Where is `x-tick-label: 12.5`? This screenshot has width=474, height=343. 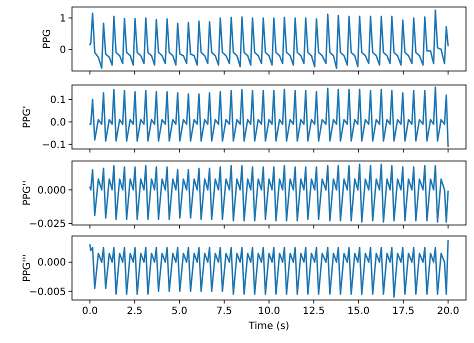
x-tick-label: 12.5 is located at coordinates (313, 311).